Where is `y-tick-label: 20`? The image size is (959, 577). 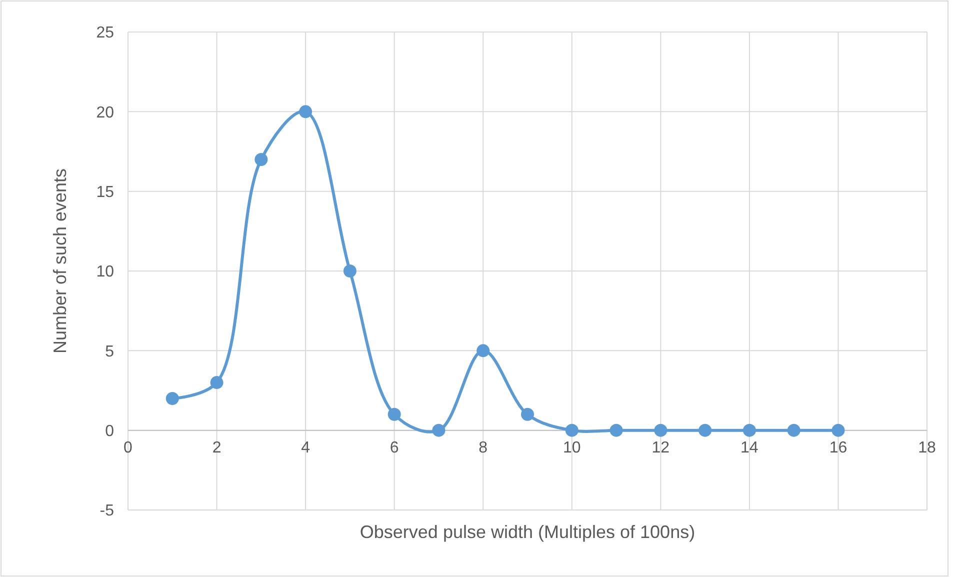
y-tick-label: 20 is located at coordinates (105, 113).